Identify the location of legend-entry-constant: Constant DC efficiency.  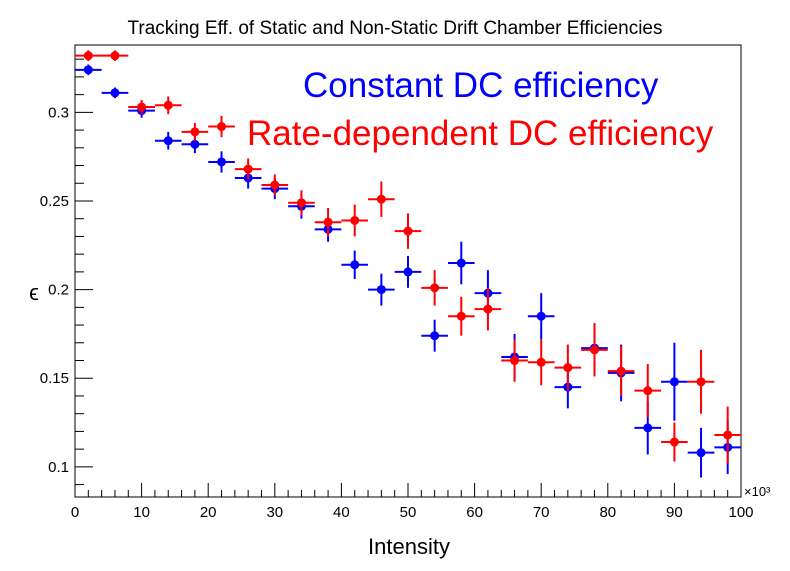
(481, 85).